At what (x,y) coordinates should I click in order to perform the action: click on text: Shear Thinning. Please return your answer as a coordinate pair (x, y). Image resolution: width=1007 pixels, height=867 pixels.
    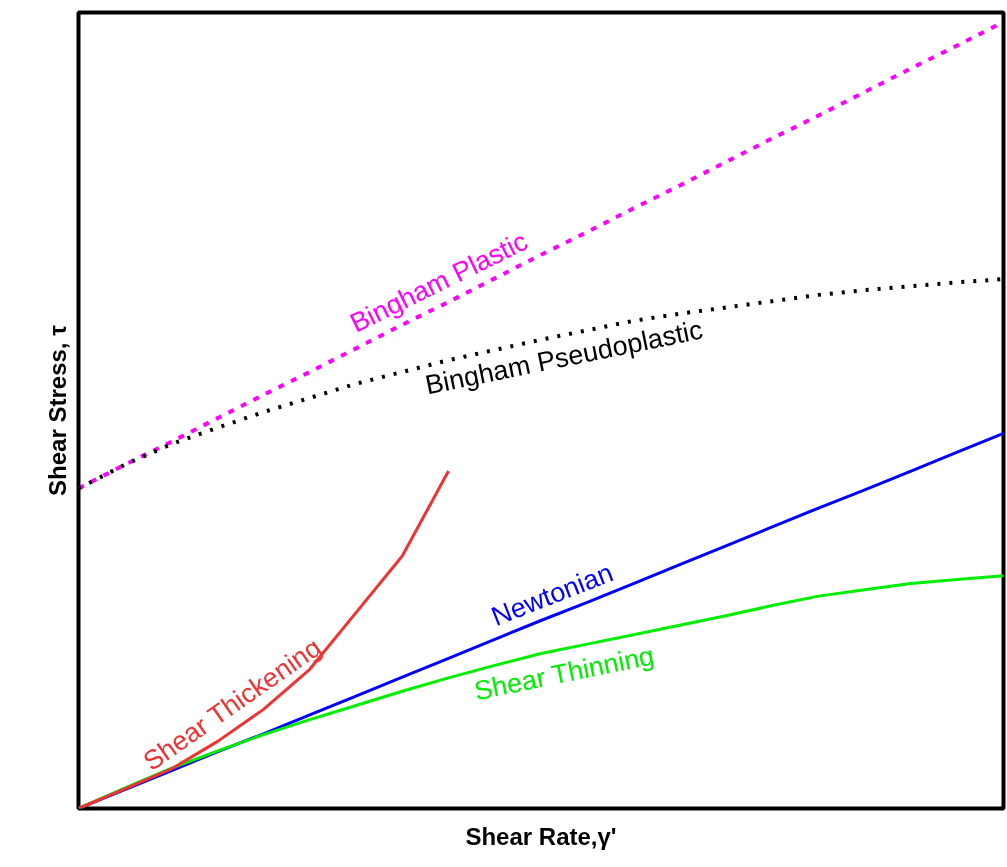
    Looking at the image, I should click on (564, 673).